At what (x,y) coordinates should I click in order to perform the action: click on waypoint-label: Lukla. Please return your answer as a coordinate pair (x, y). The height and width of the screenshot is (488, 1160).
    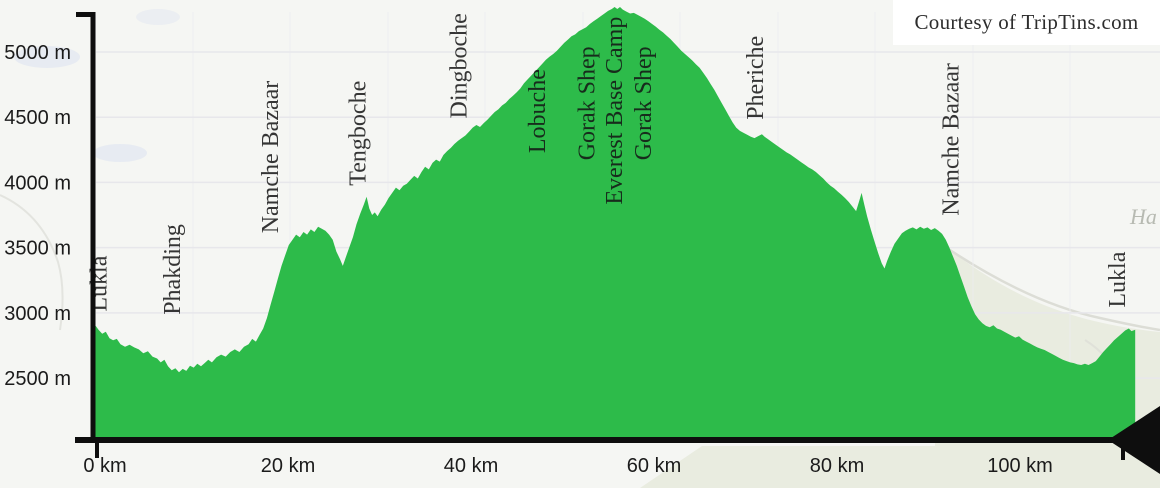
    Looking at the image, I should click on (1118, 279).